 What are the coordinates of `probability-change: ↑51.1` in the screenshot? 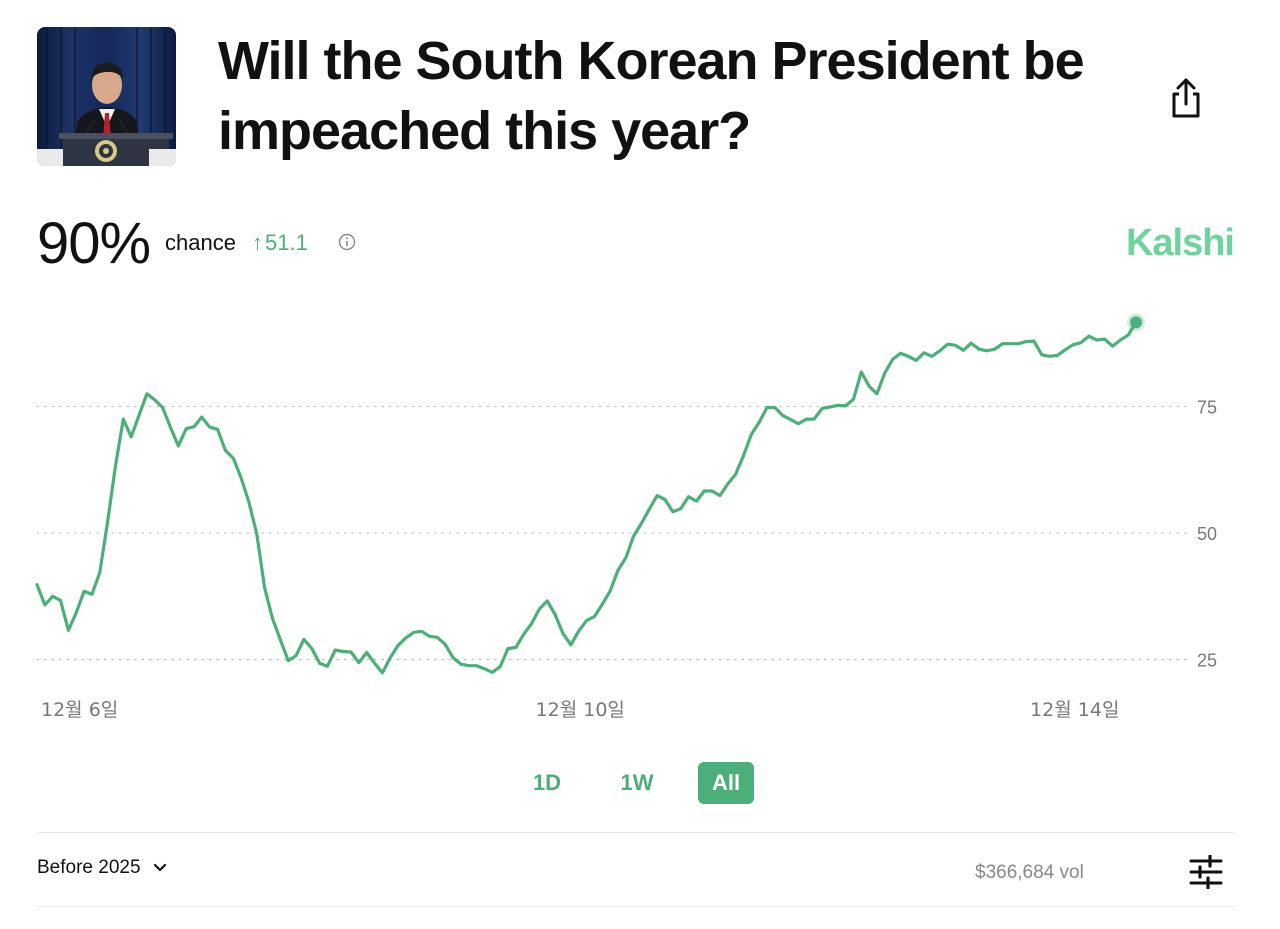 It's located at (280, 243).